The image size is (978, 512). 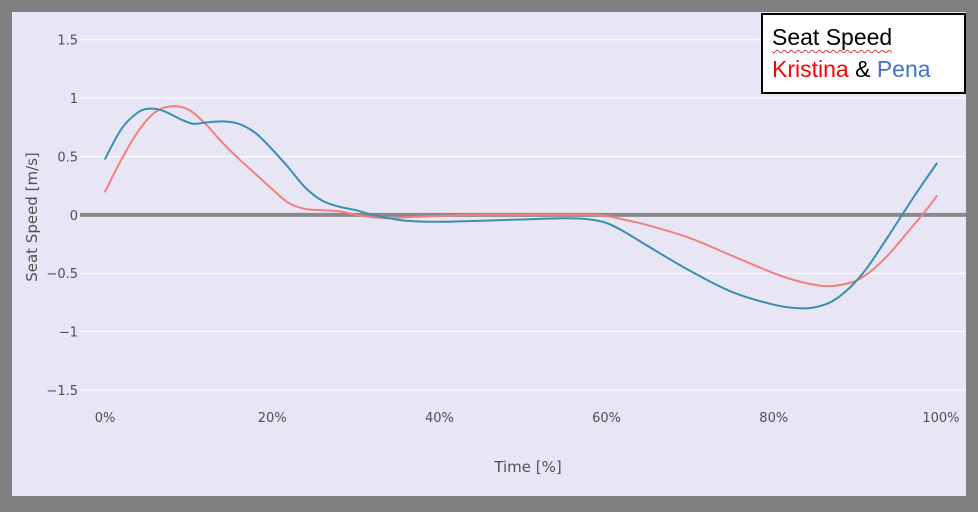 I want to click on x-tick-label: 60%, so click(x=606, y=418).